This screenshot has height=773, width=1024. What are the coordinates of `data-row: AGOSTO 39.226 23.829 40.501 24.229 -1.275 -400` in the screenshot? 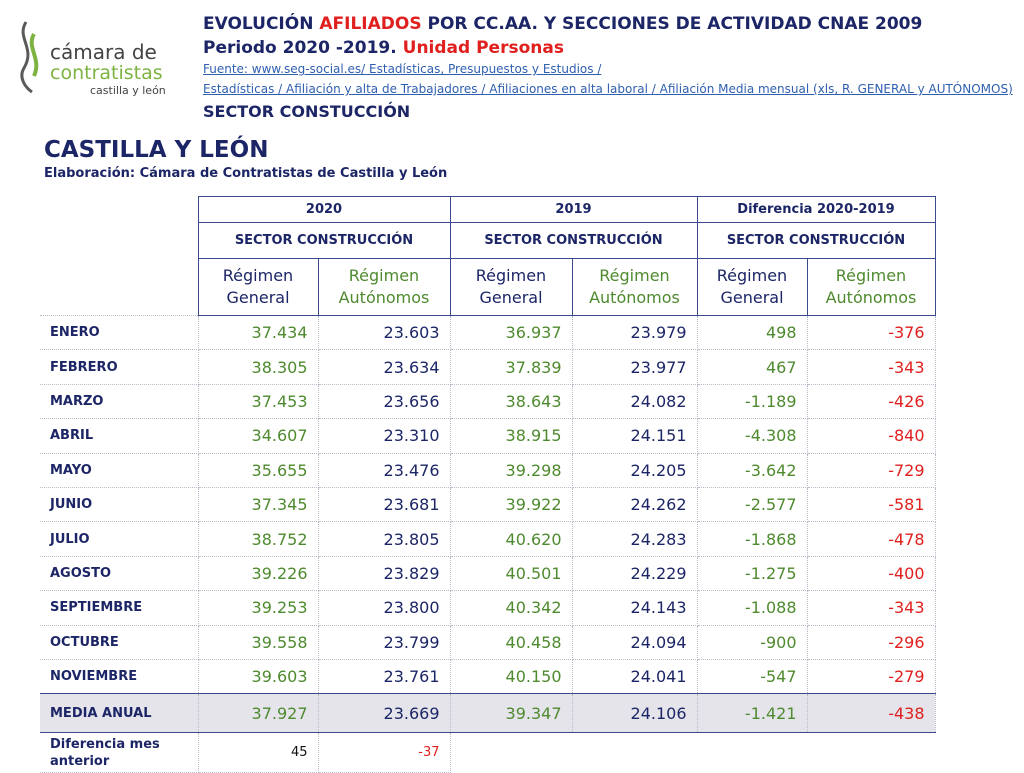 It's located at (488, 573).